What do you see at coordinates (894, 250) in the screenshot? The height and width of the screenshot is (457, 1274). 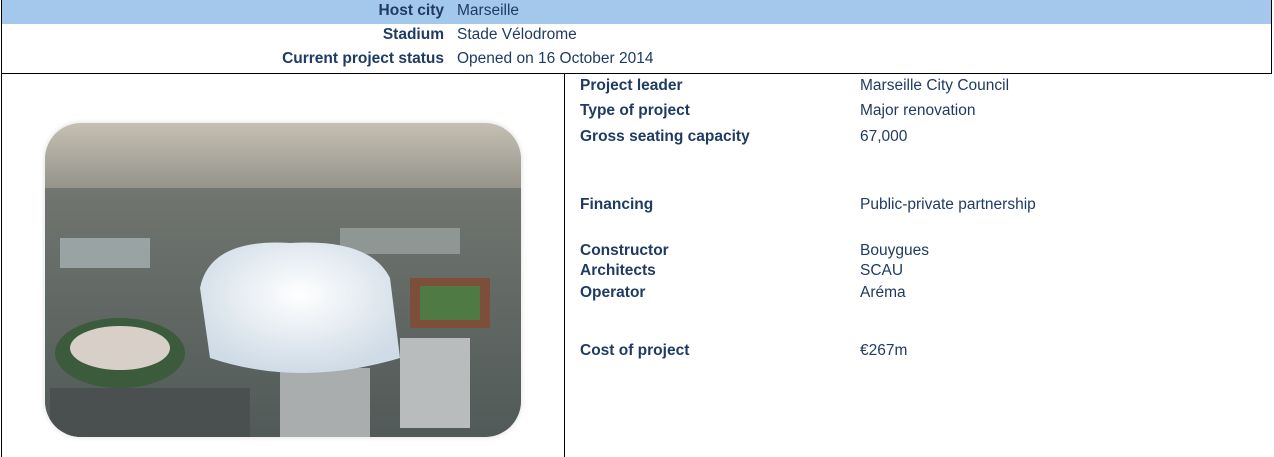 I see `detail-value: Bouygues` at bounding box center [894, 250].